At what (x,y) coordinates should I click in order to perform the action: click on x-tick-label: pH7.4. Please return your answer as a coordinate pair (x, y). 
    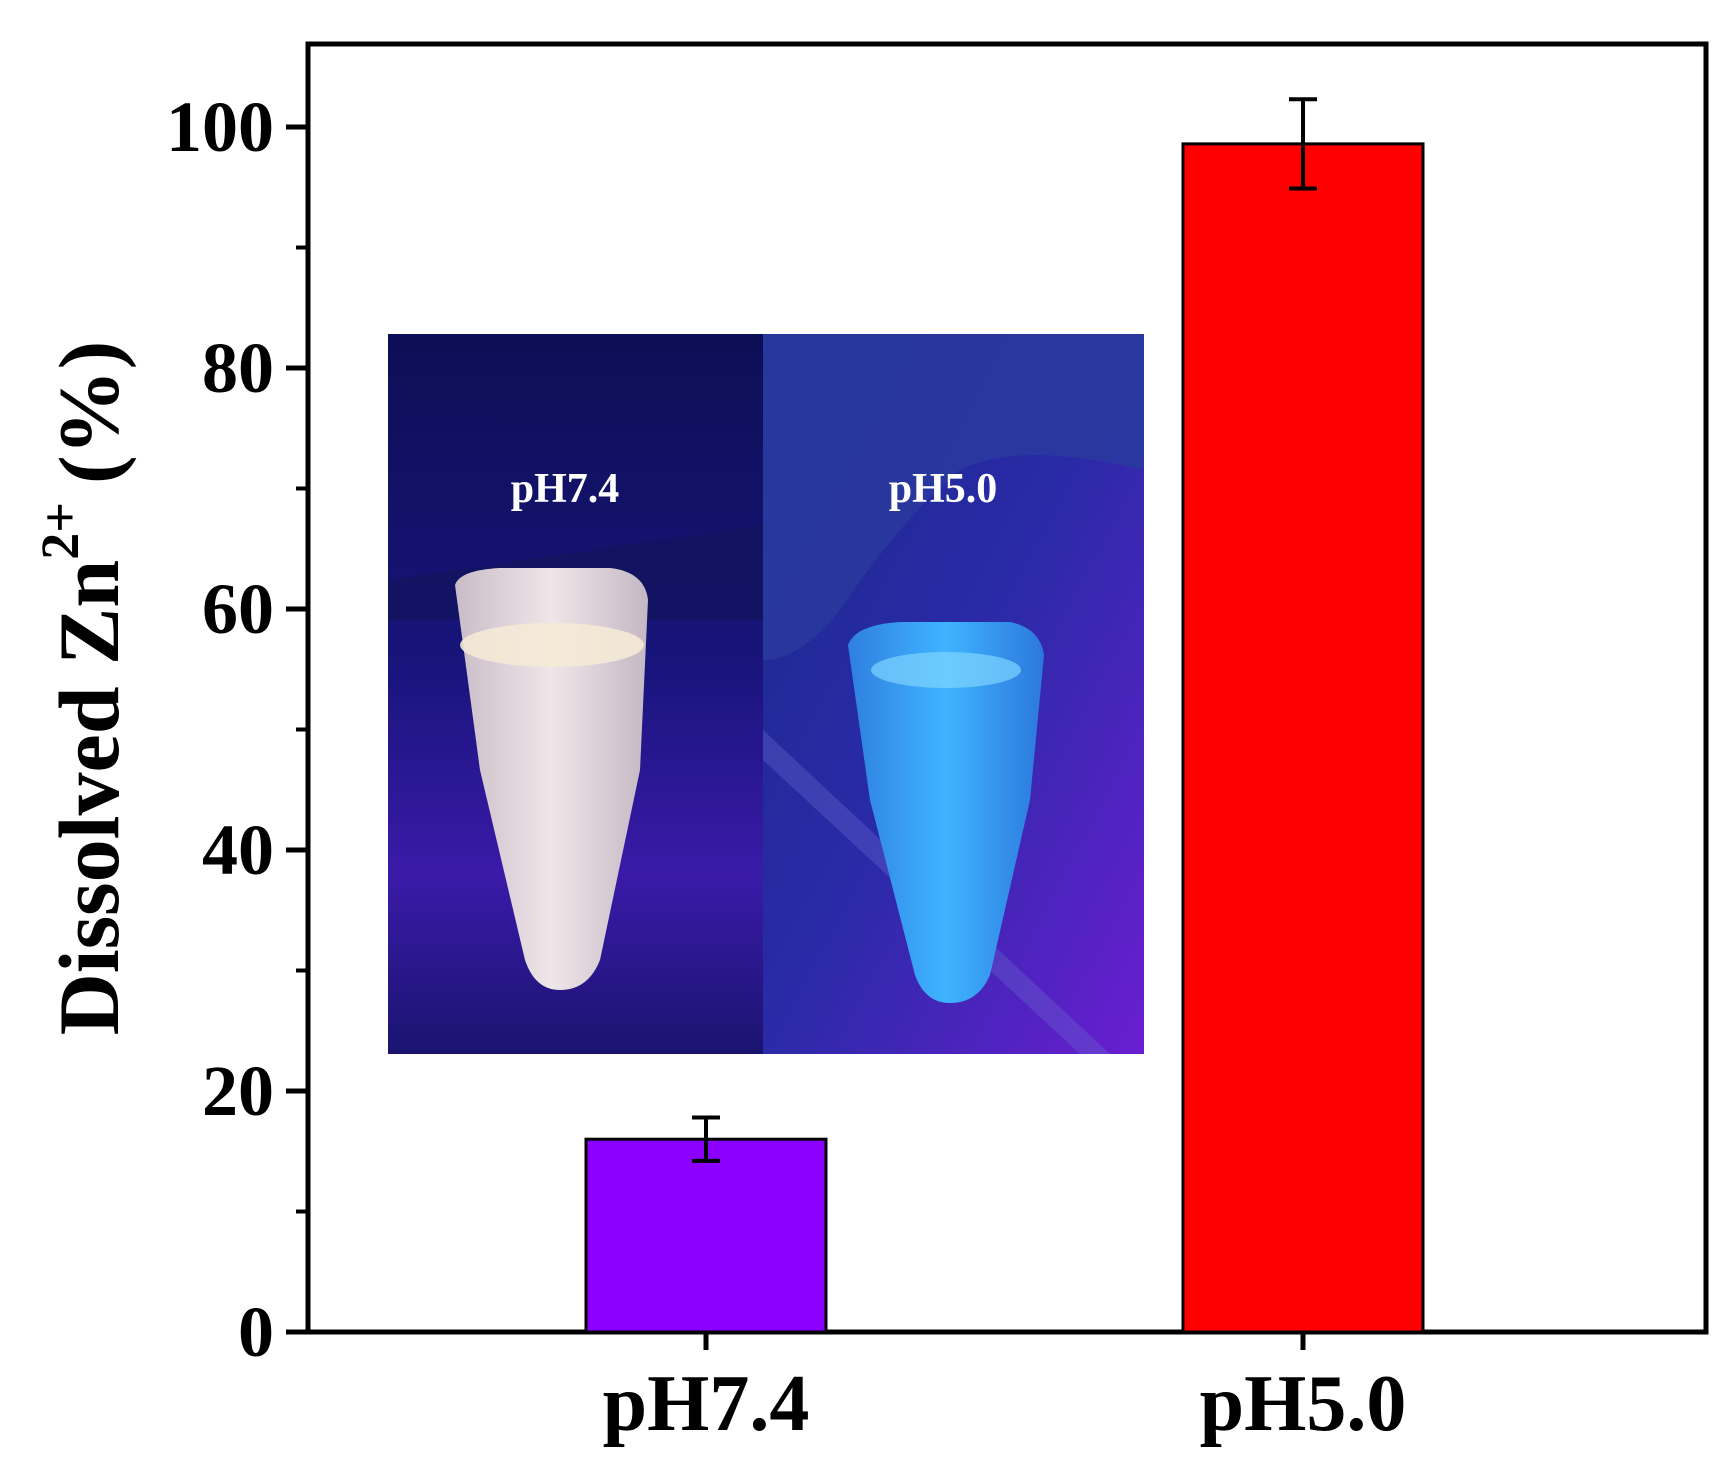
    Looking at the image, I should click on (706, 1404).